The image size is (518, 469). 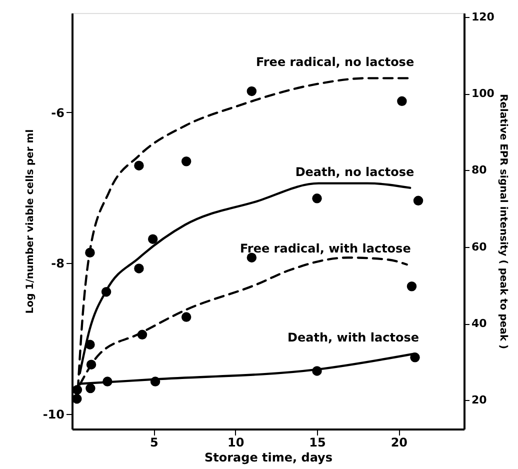 I want to click on y2-axis-title: Relative EPR signal intensity ( peak to peak ), so click(x=502, y=222).